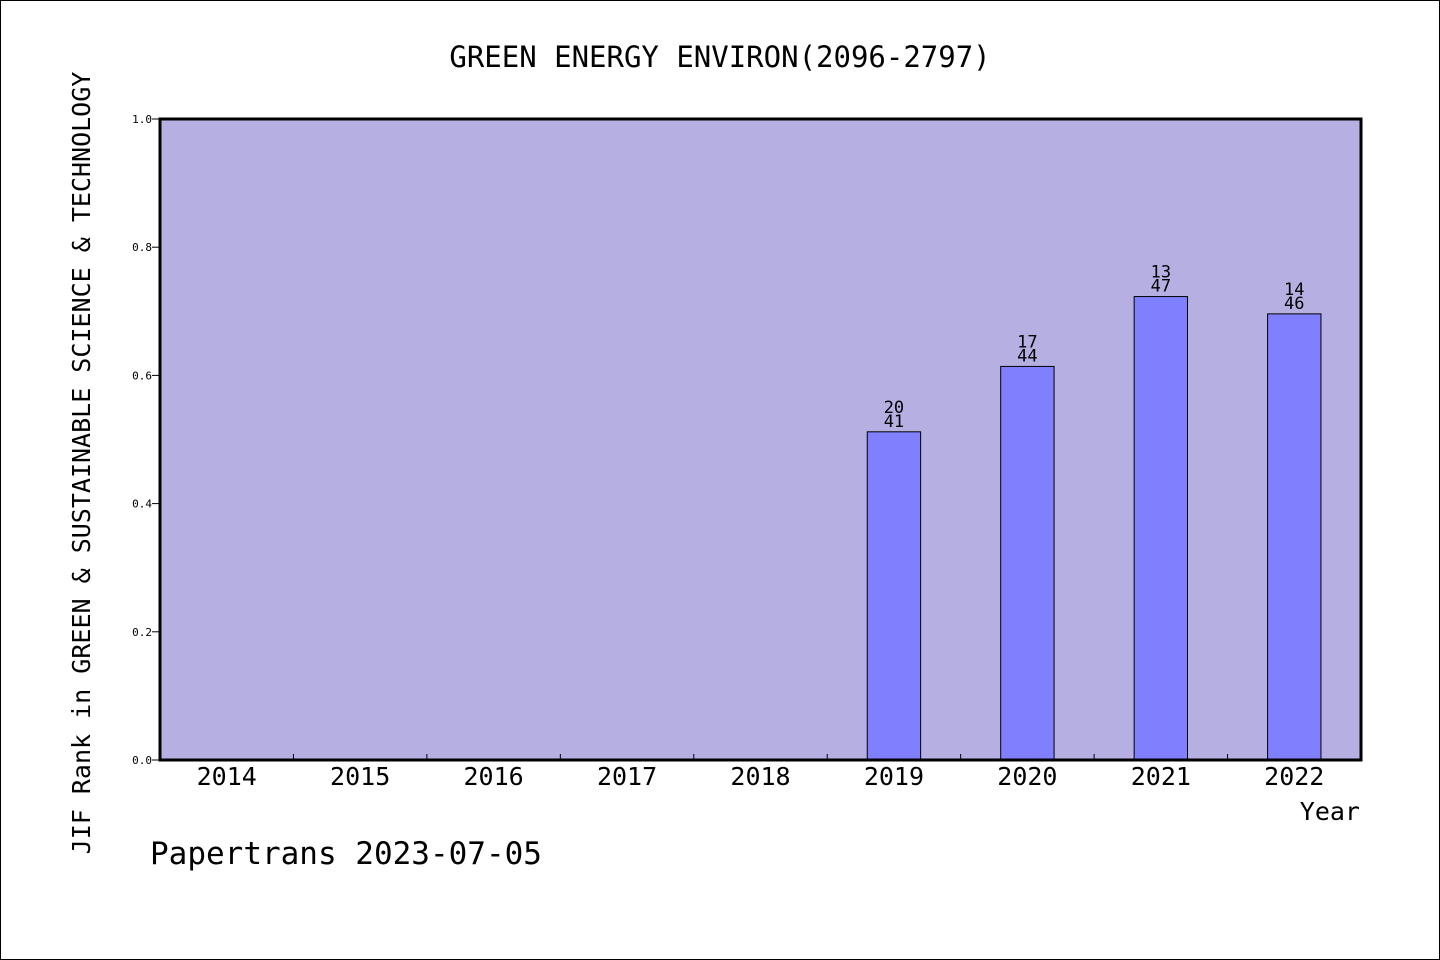  What do you see at coordinates (1161, 287) in the screenshot?
I see `bar-total-label: 47` at bounding box center [1161, 287].